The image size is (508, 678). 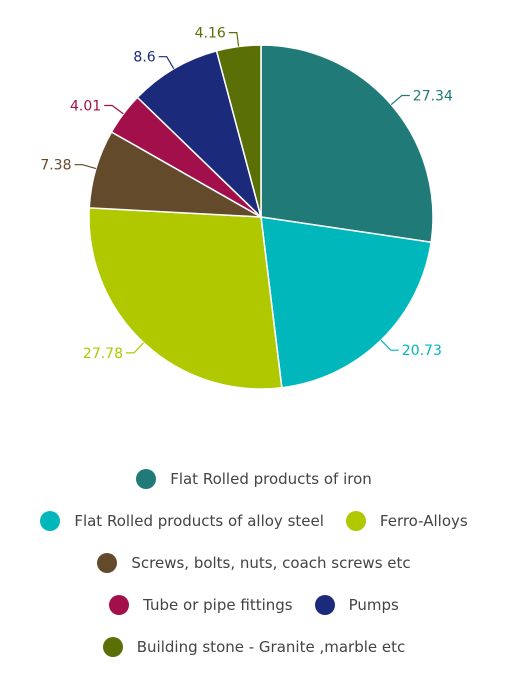 What do you see at coordinates (114, 109) in the screenshot?
I see `leader-line-tube-pipe-fittings` at bounding box center [114, 109].